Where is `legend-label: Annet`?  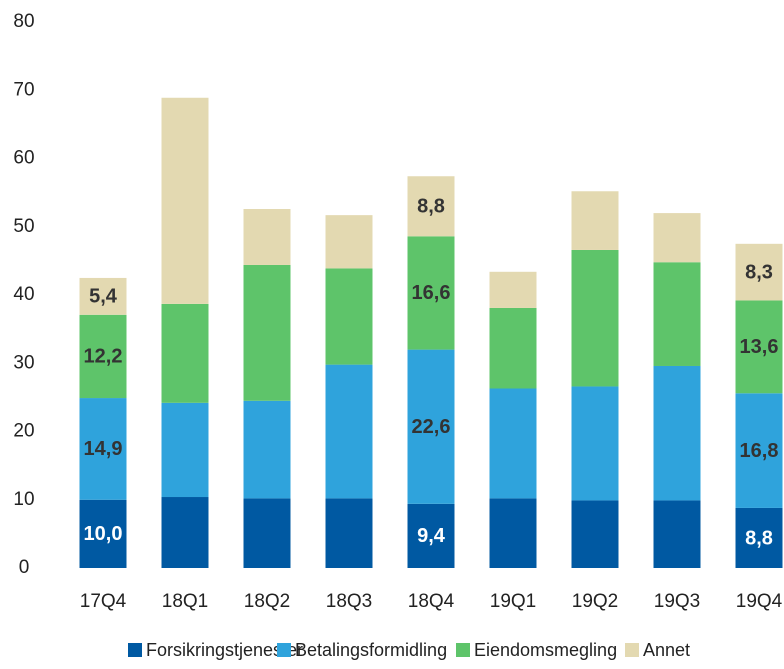 legend-label: Annet is located at coordinates (666, 650).